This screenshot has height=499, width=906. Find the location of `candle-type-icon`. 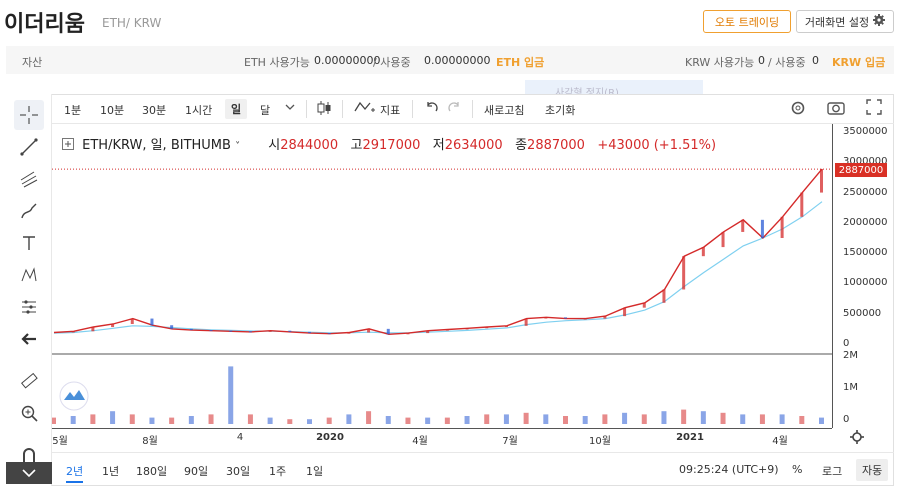

candle-type-icon is located at coordinates (324, 109).